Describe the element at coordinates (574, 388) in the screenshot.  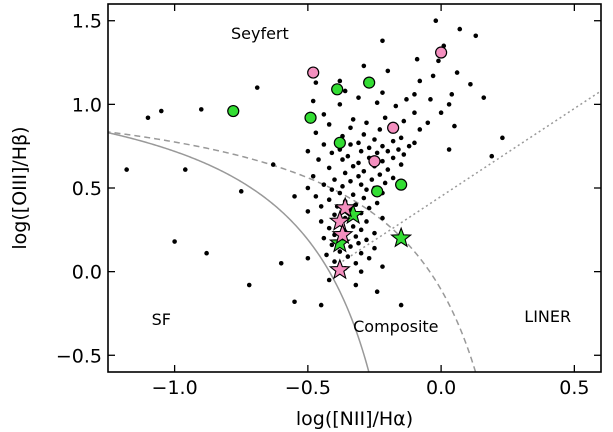
I see `x-tick-label: 0.5` at that location.